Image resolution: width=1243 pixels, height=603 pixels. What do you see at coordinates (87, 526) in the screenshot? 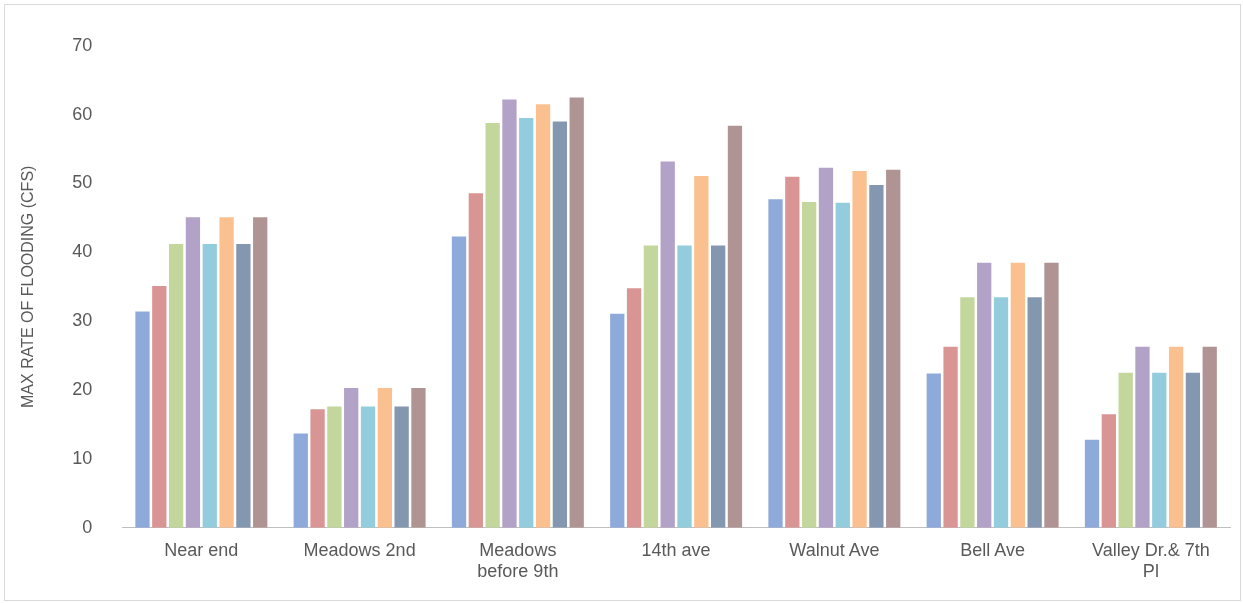
I see `y-tick-label: 0` at bounding box center [87, 526].